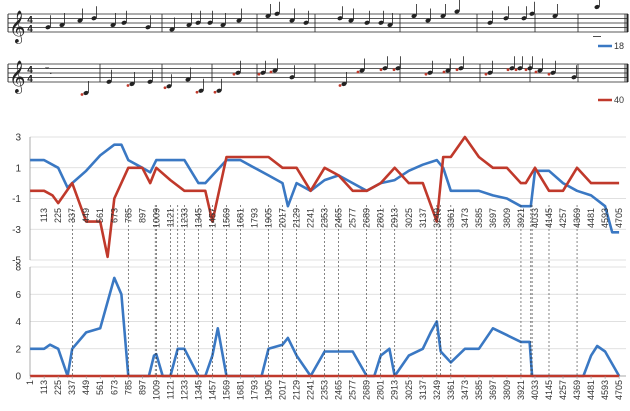 This screenshot has height=411, width=630. What do you see at coordinates (283, 218) in the screenshot?
I see `x-tick-label-top: 2017` at bounding box center [283, 218].